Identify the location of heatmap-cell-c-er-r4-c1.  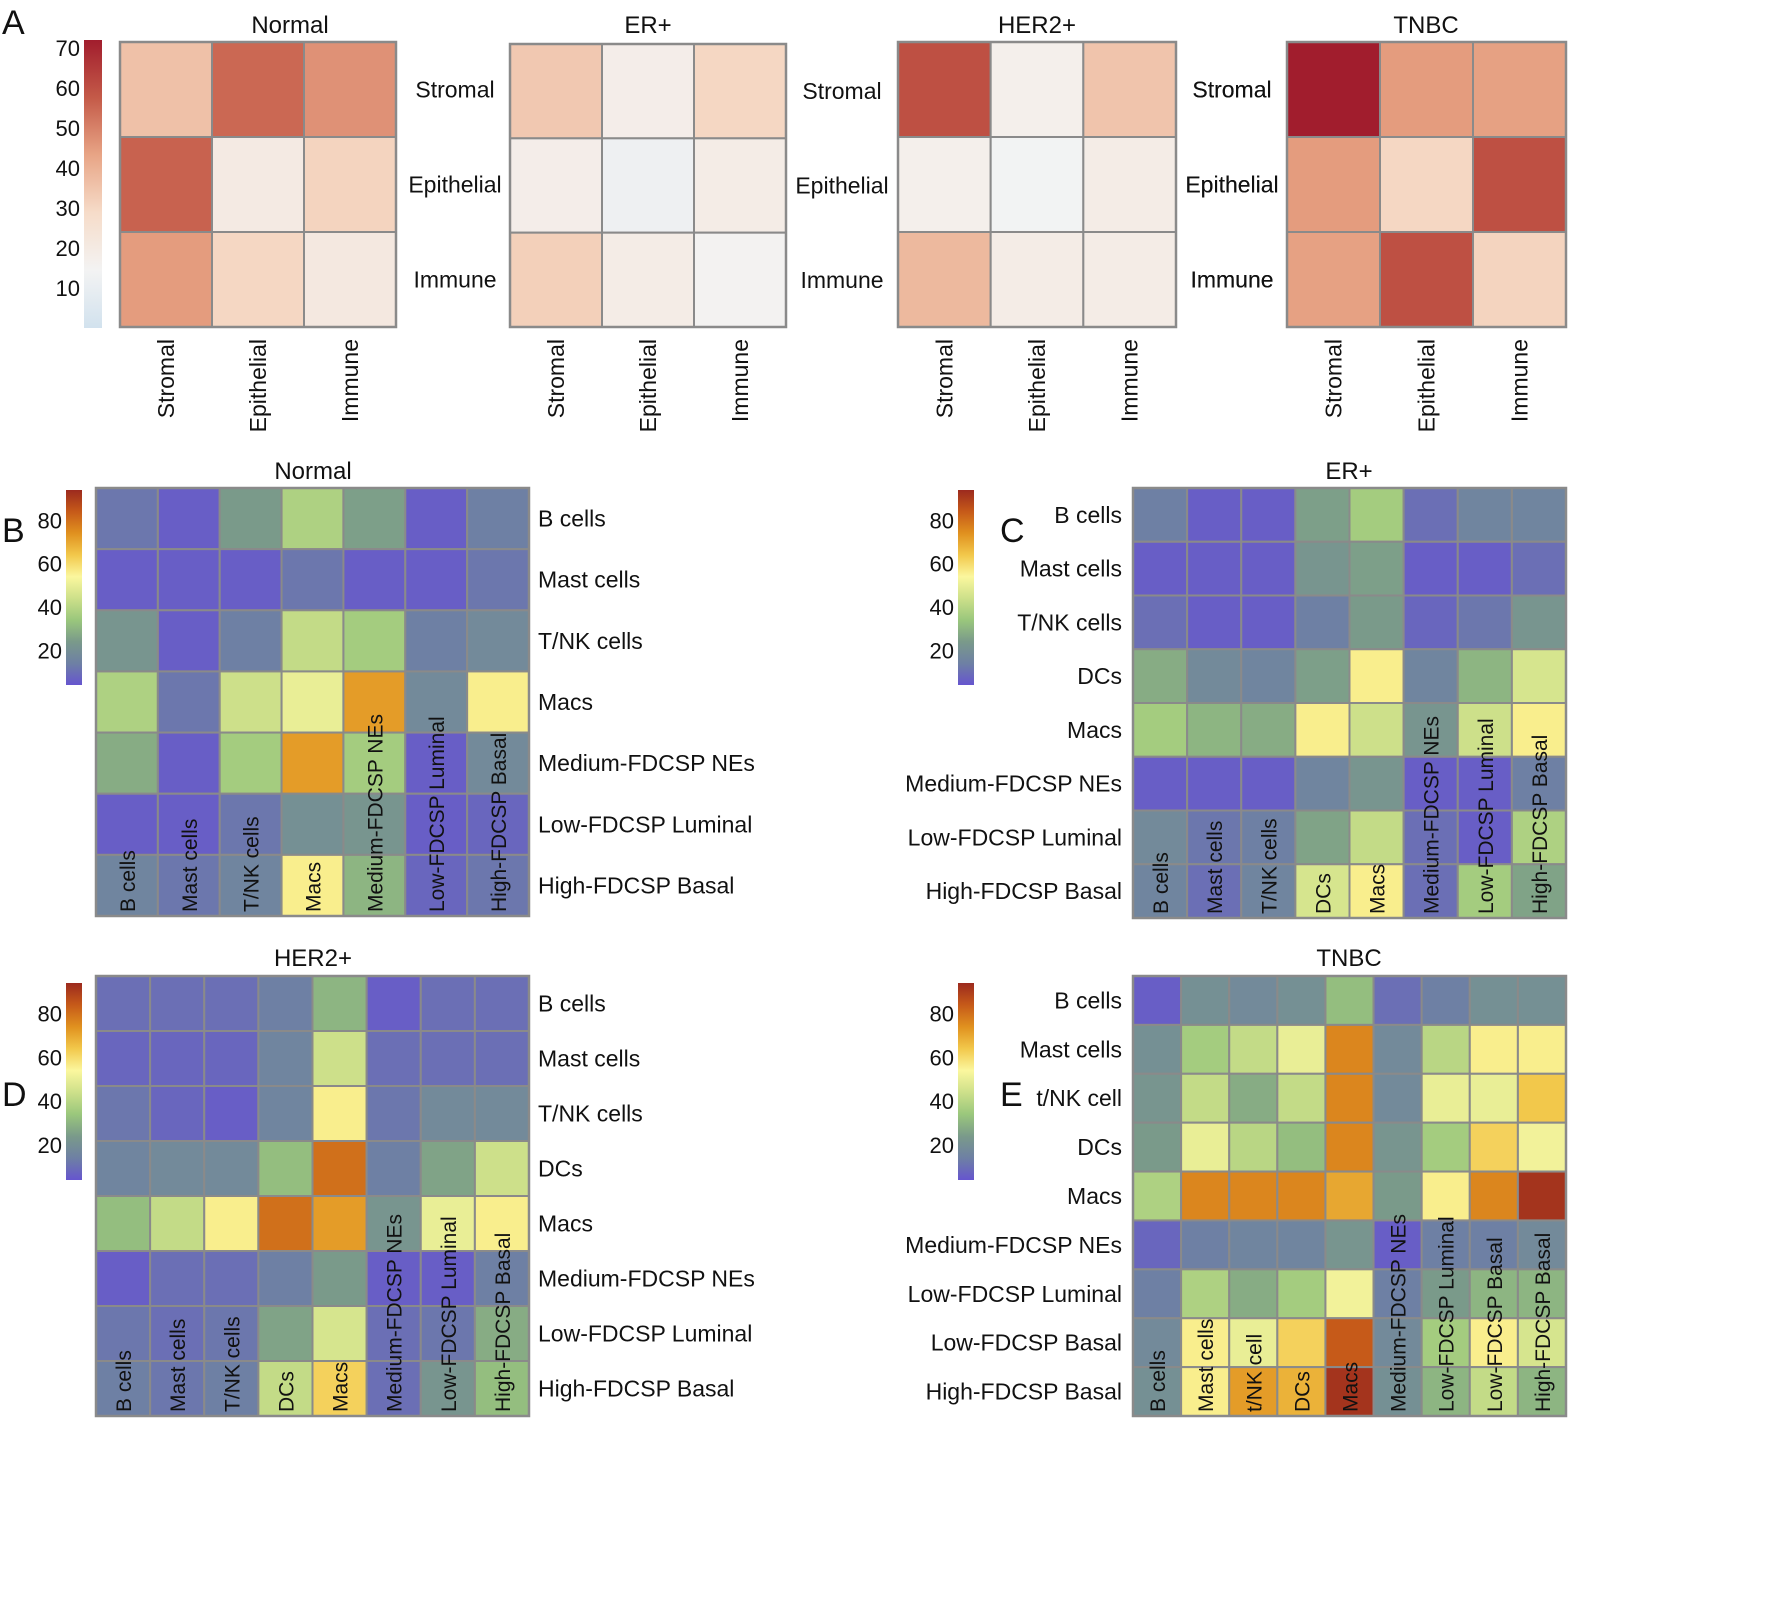
(1214, 730).